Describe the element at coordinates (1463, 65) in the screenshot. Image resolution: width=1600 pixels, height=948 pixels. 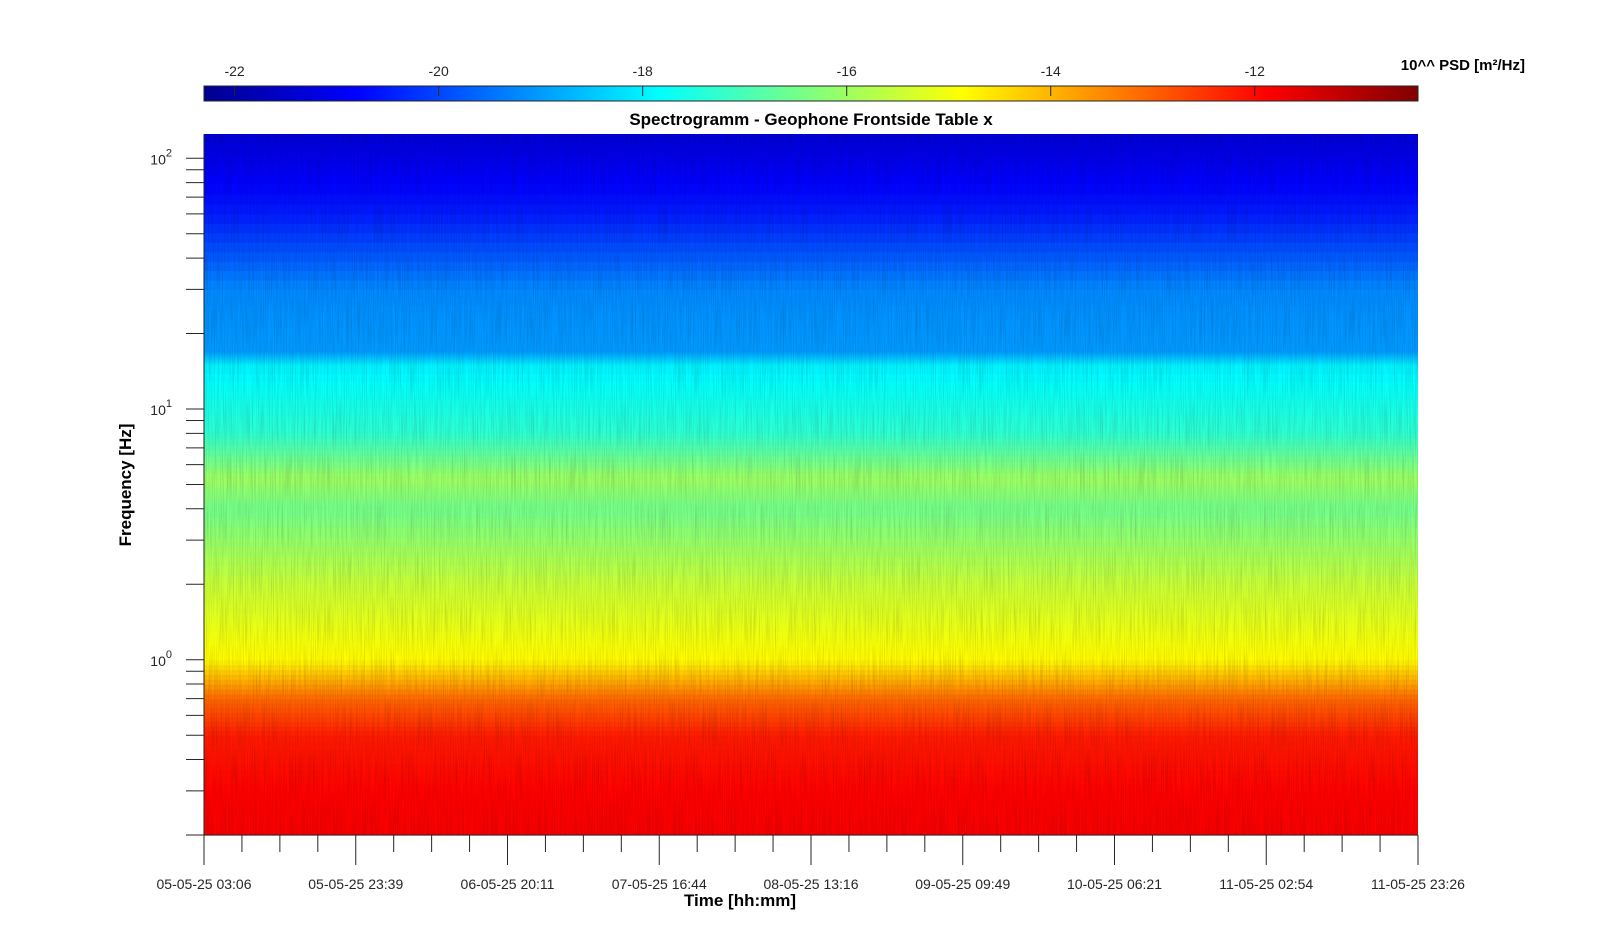
I see `colorbar-label: 10^^ PSD [m²/Hz]` at that location.